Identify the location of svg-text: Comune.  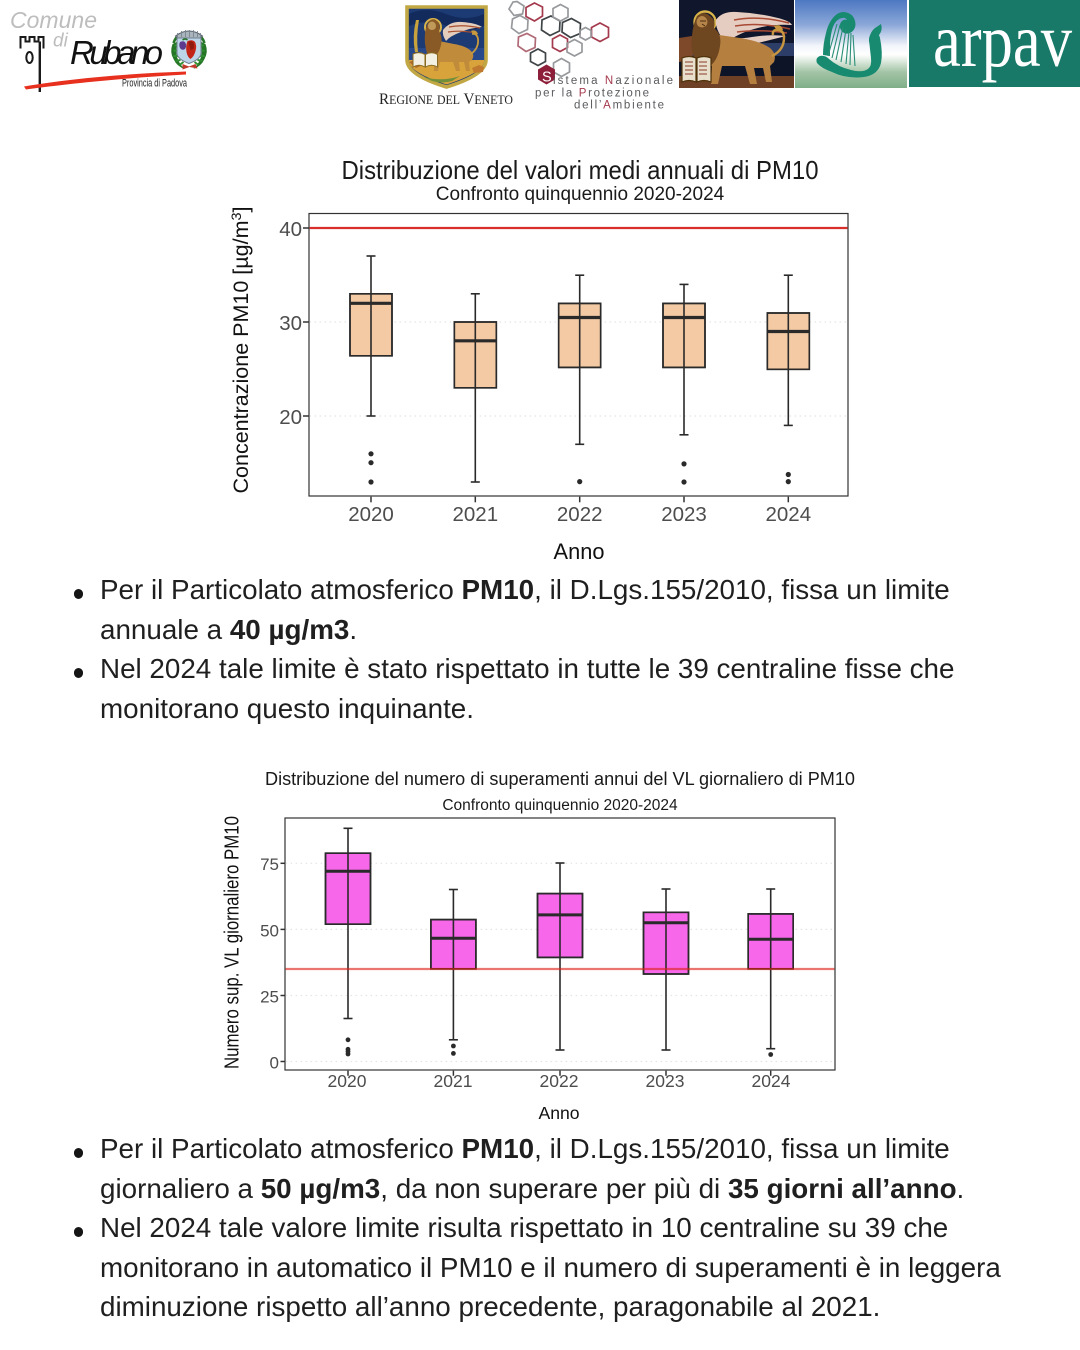
(53, 20).